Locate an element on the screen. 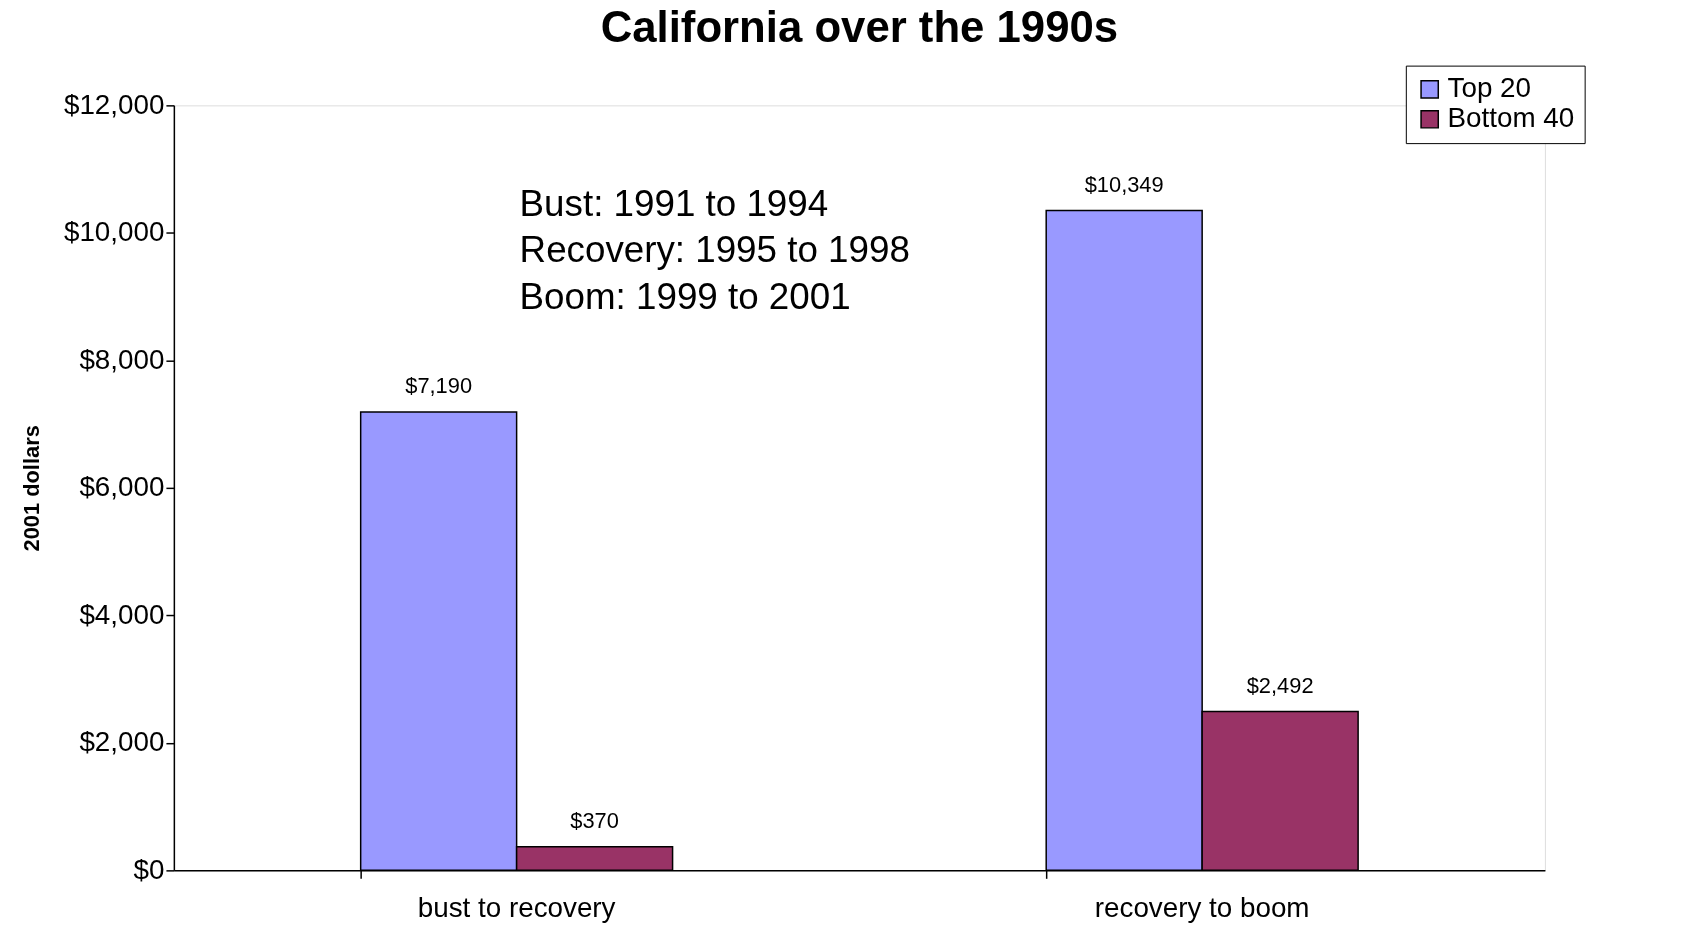 This screenshot has width=1685, height=946. annotation: Recovery: 1995 to 1998 is located at coordinates (714, 250).